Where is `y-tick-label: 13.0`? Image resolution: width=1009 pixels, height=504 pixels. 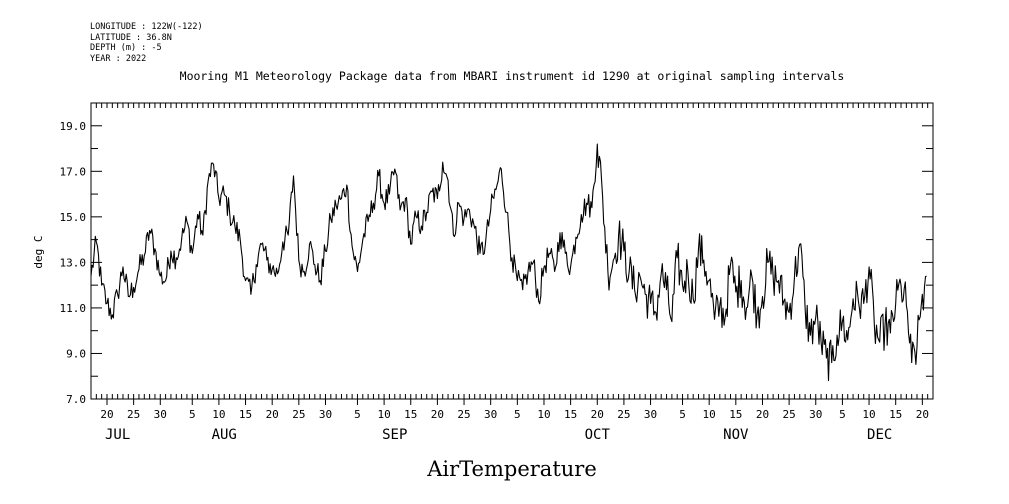 y-tick-label: 13.0 is located at coordinates (73, 262).